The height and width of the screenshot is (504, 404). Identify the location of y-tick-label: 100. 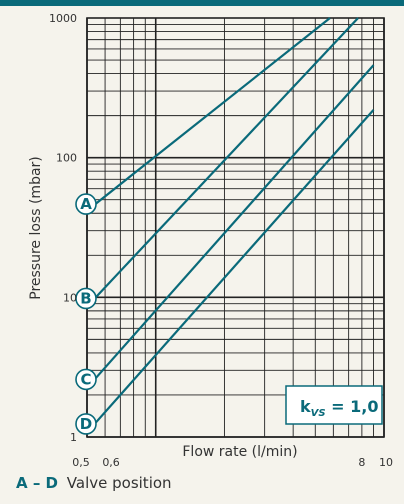
(66, 158).